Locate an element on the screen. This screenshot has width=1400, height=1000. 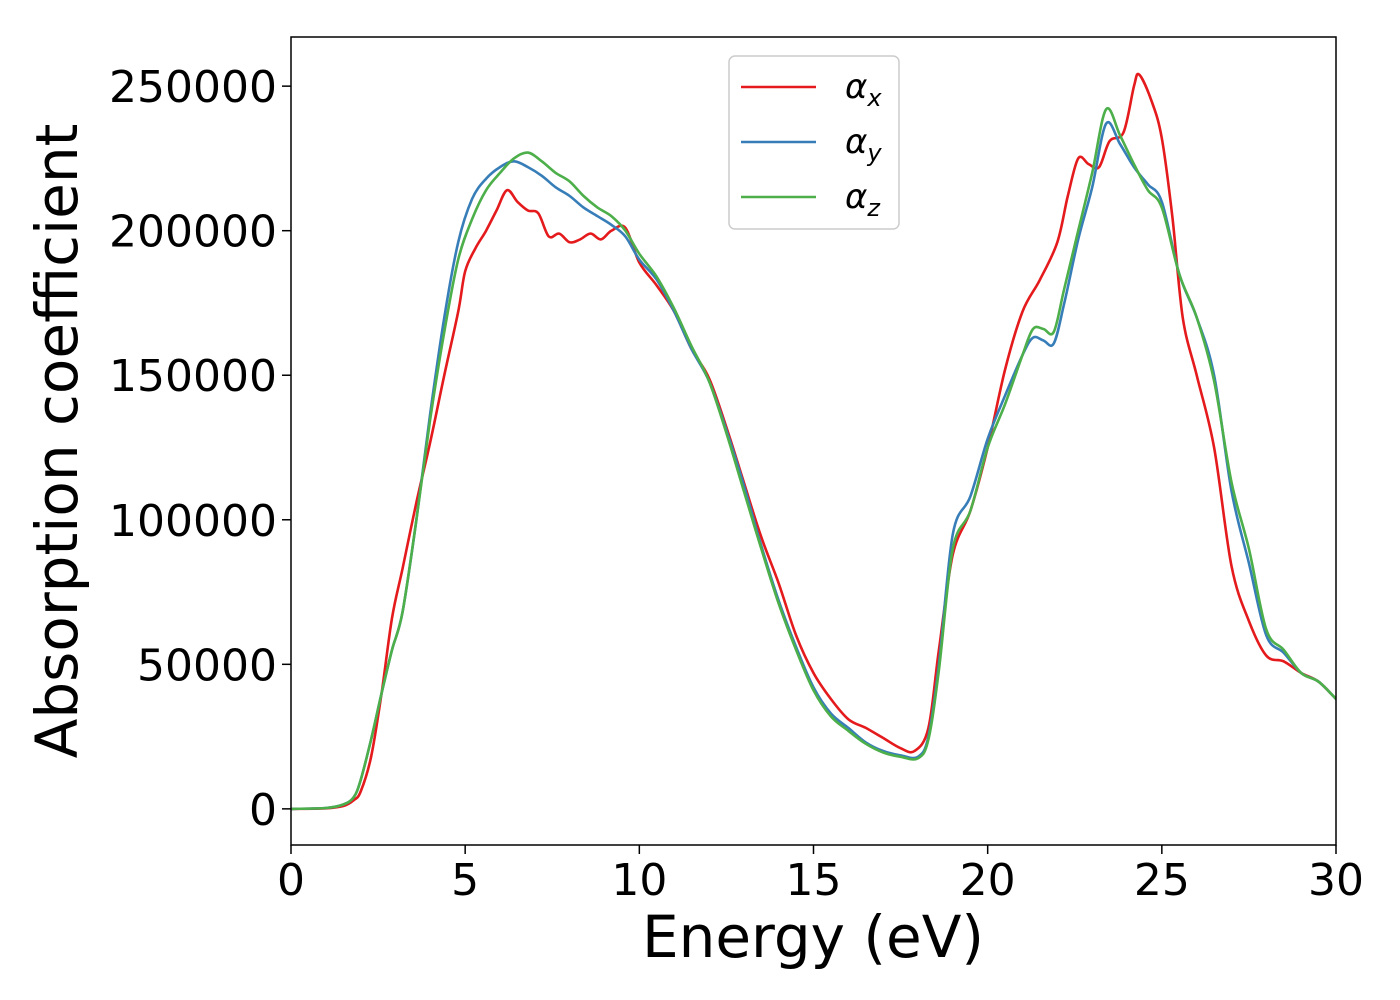
x-tick-label: 30 is located at coordinates (1336, 880).